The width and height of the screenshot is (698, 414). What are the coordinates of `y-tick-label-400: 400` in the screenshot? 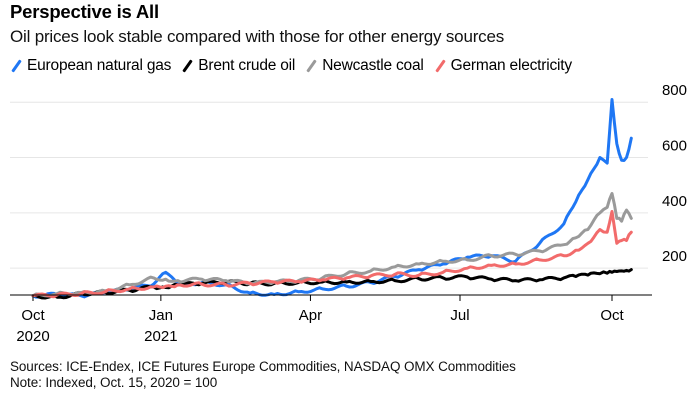 It's located at (674, 201).